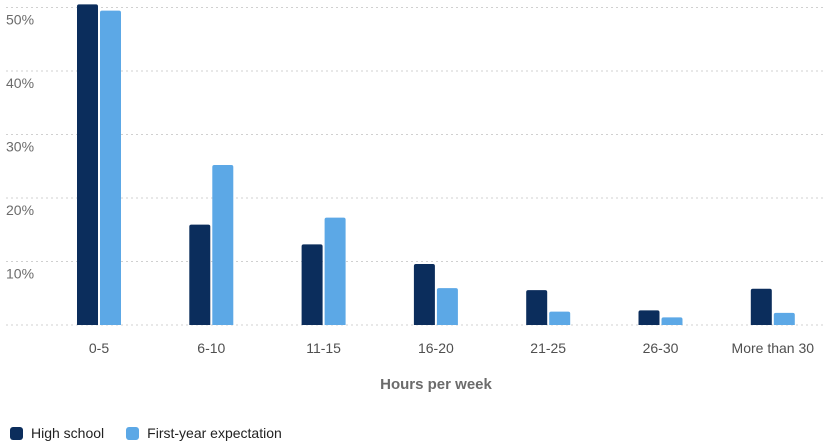  What do you see at coordinates (436, 384) in the screenshot?
I see `x-axis-label: Hours per week` at bounding box center [436, 384].